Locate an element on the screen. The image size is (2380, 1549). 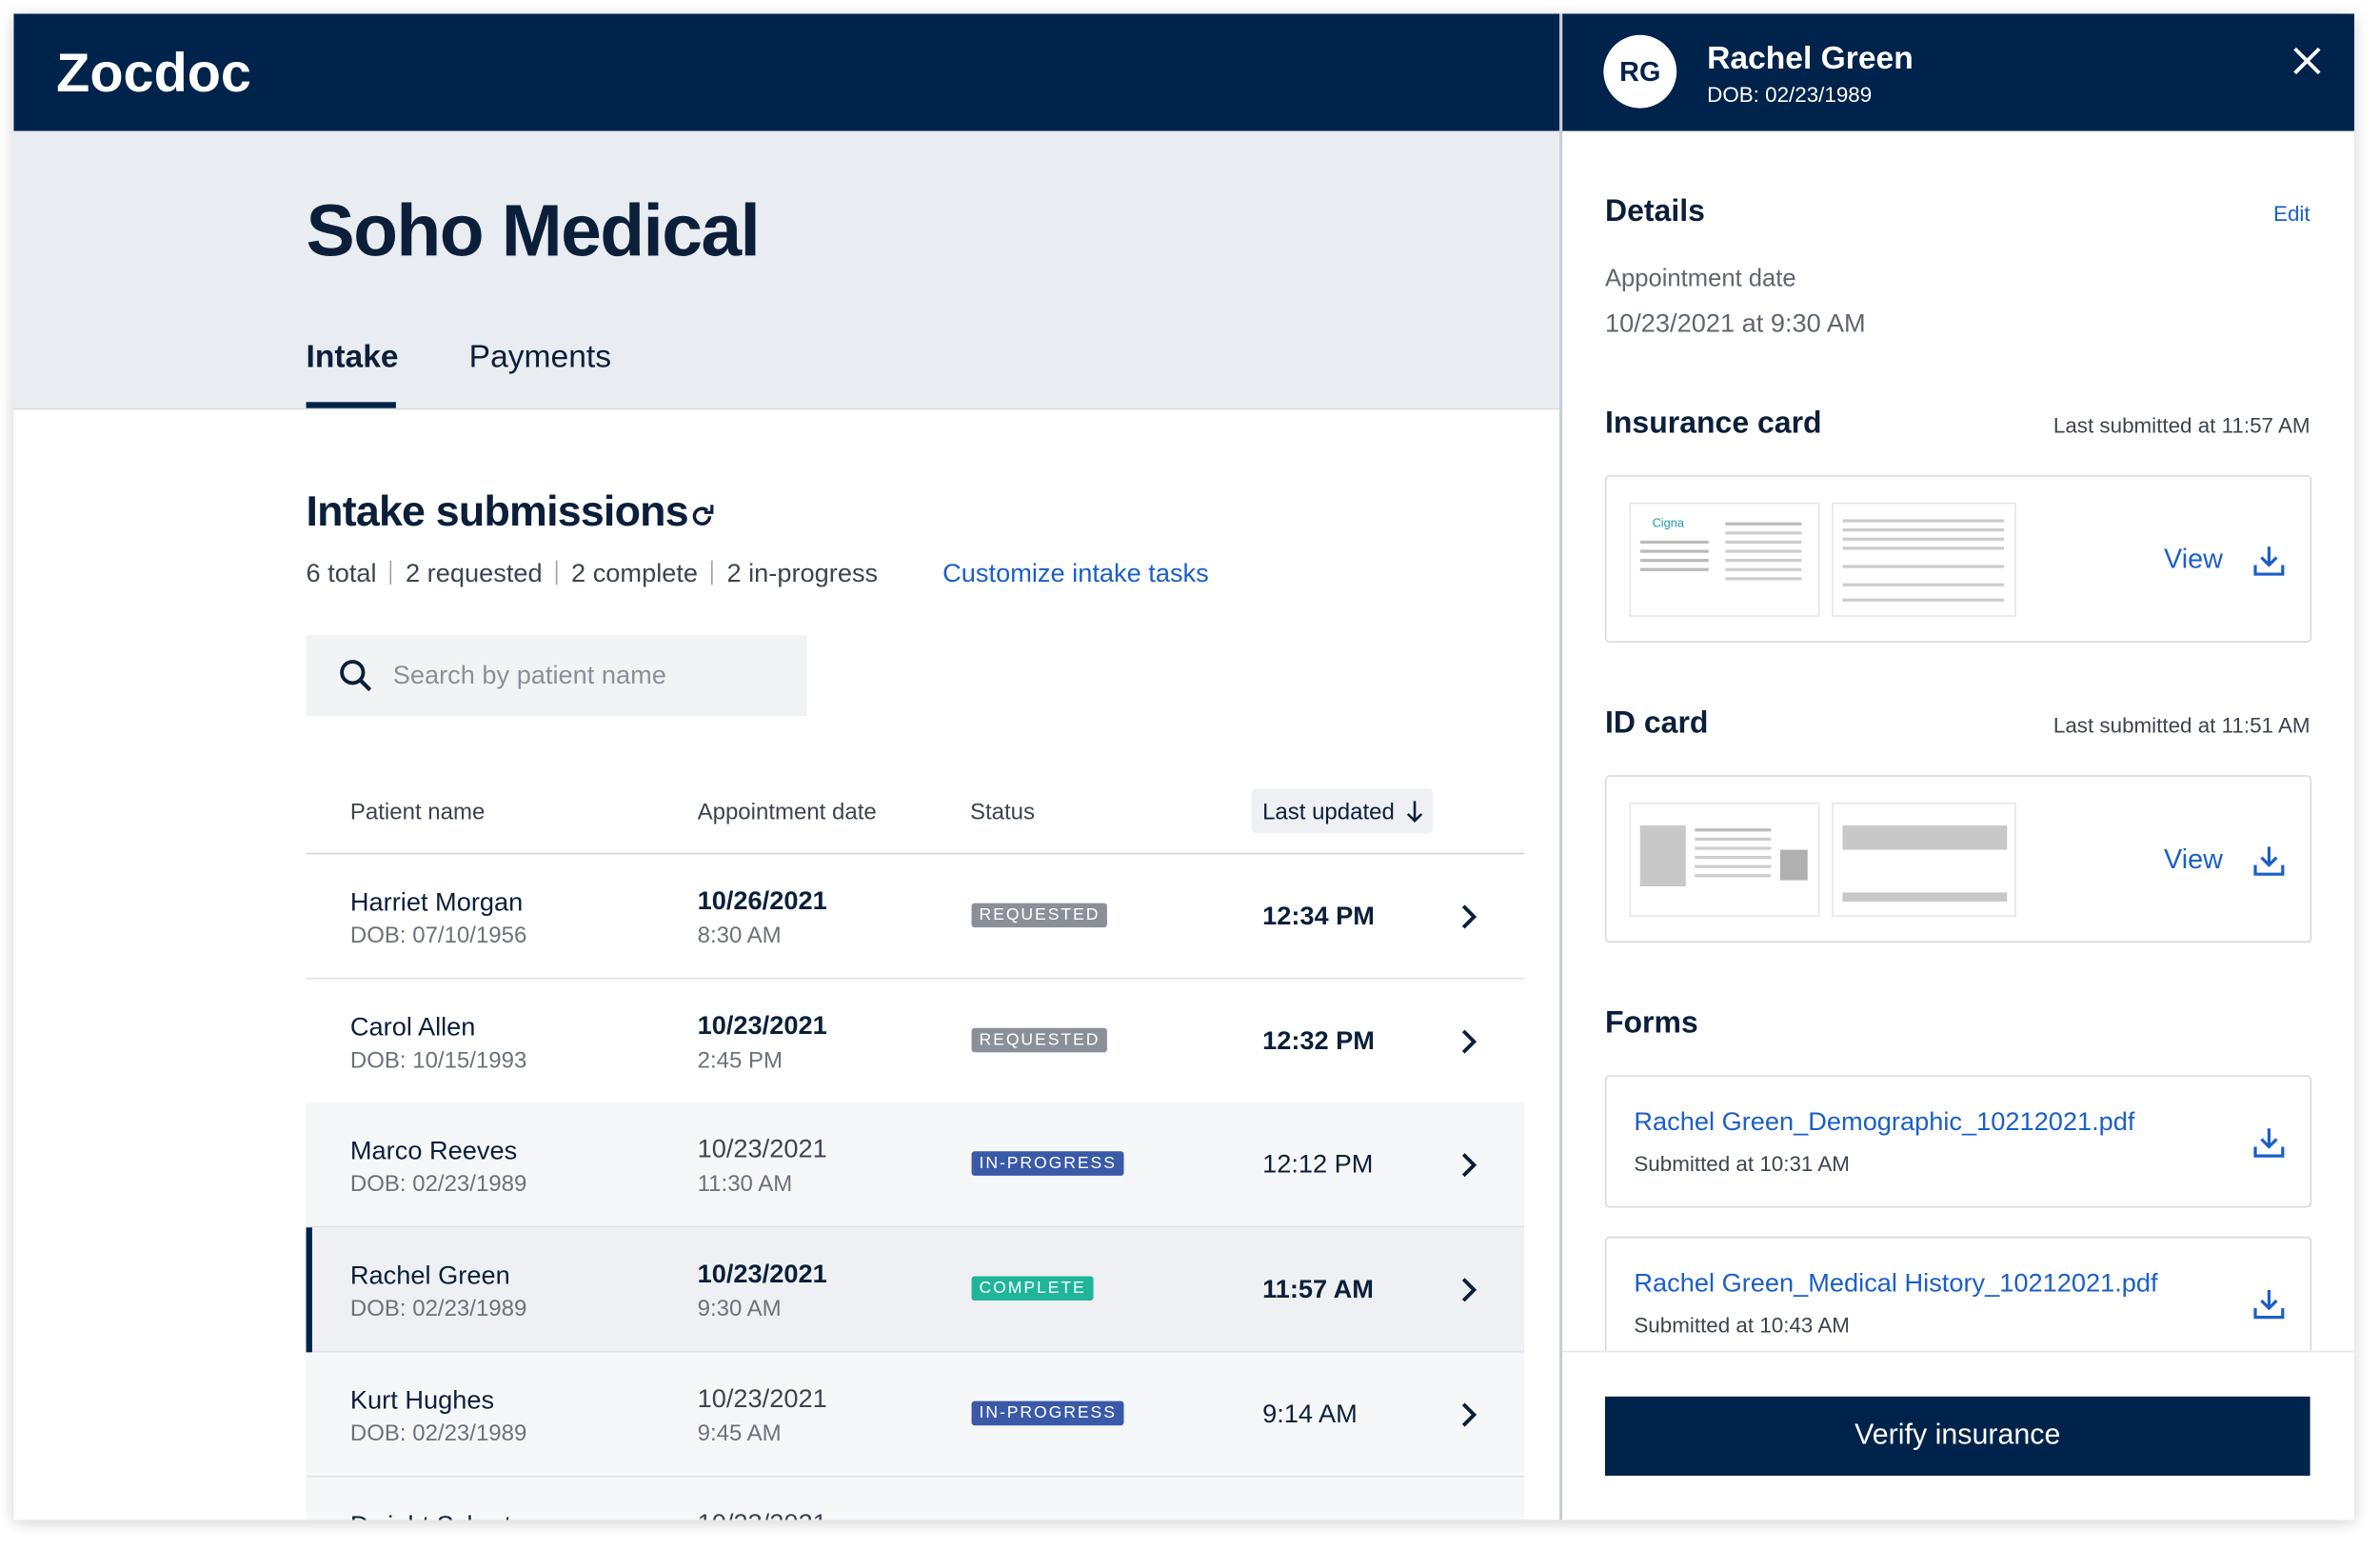
appointment-time: 2:45 PM is located at coordinates (740, 1060).